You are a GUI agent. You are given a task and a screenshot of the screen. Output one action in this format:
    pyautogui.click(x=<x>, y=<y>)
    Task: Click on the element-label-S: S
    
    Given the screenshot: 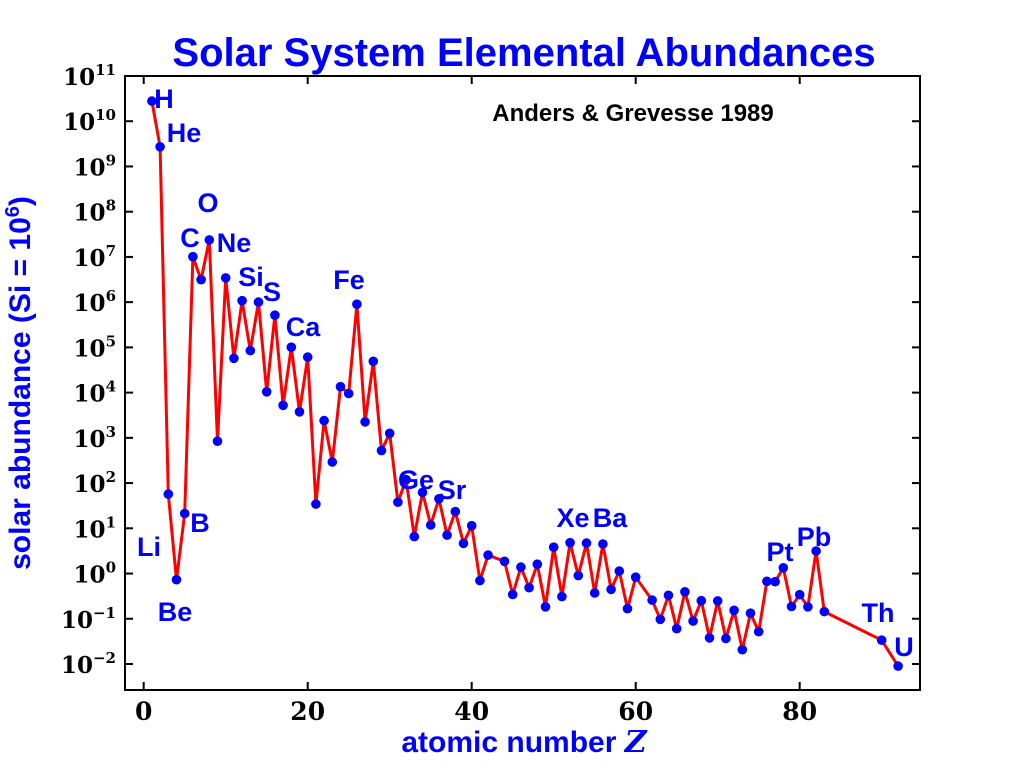 What is the action you would take?
    pyautogui.click(x=272, y=292)
    